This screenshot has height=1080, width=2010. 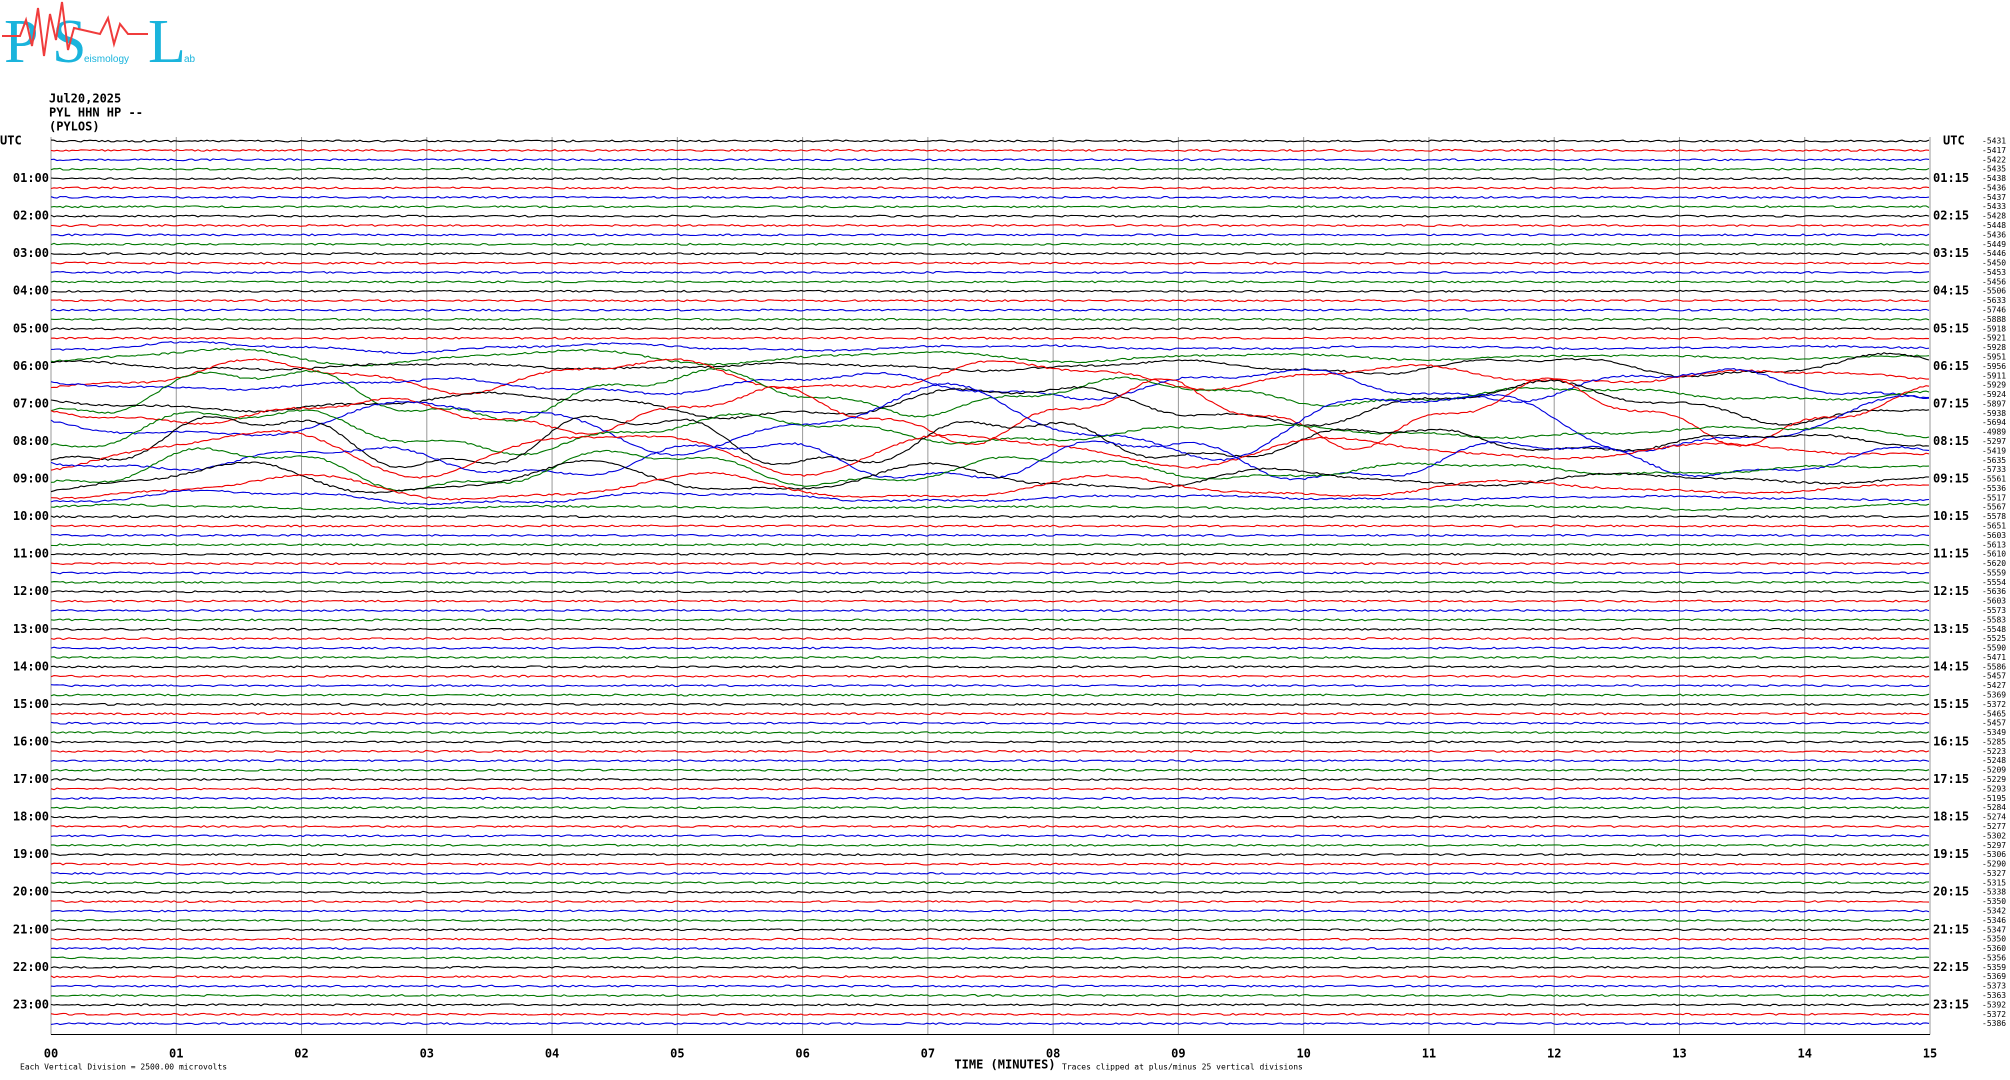 I want to click on left-time-label: 13:00, so click(x=31, y=629).